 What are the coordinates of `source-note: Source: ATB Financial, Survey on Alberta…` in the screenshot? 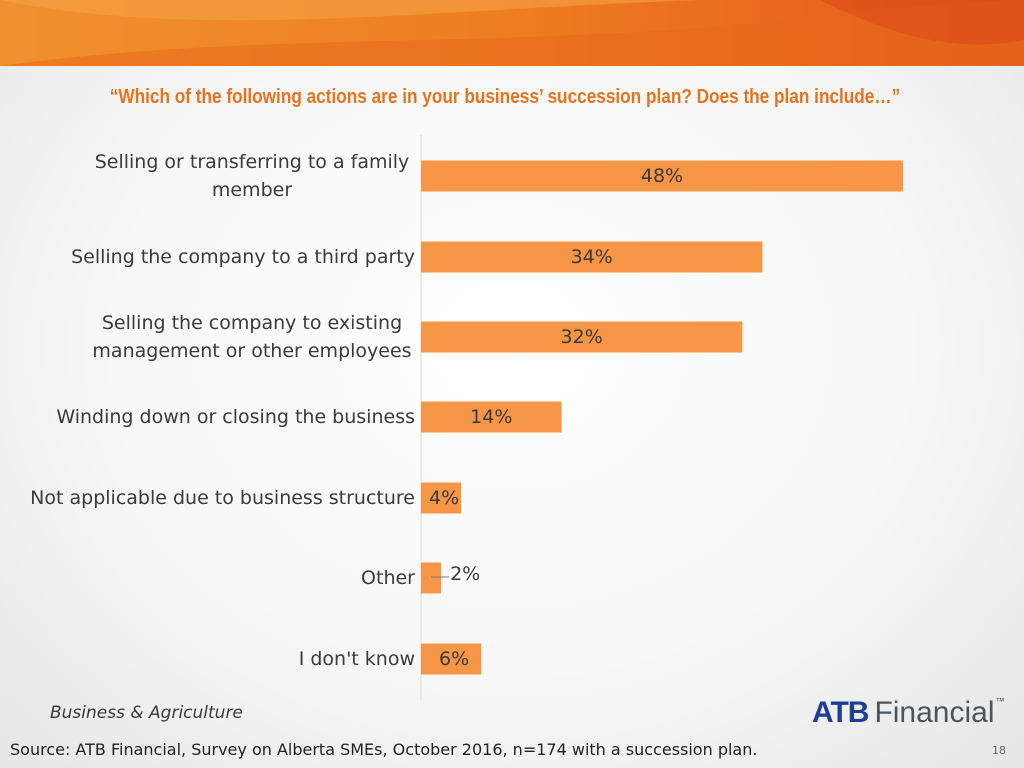 It's located at (384, 749).